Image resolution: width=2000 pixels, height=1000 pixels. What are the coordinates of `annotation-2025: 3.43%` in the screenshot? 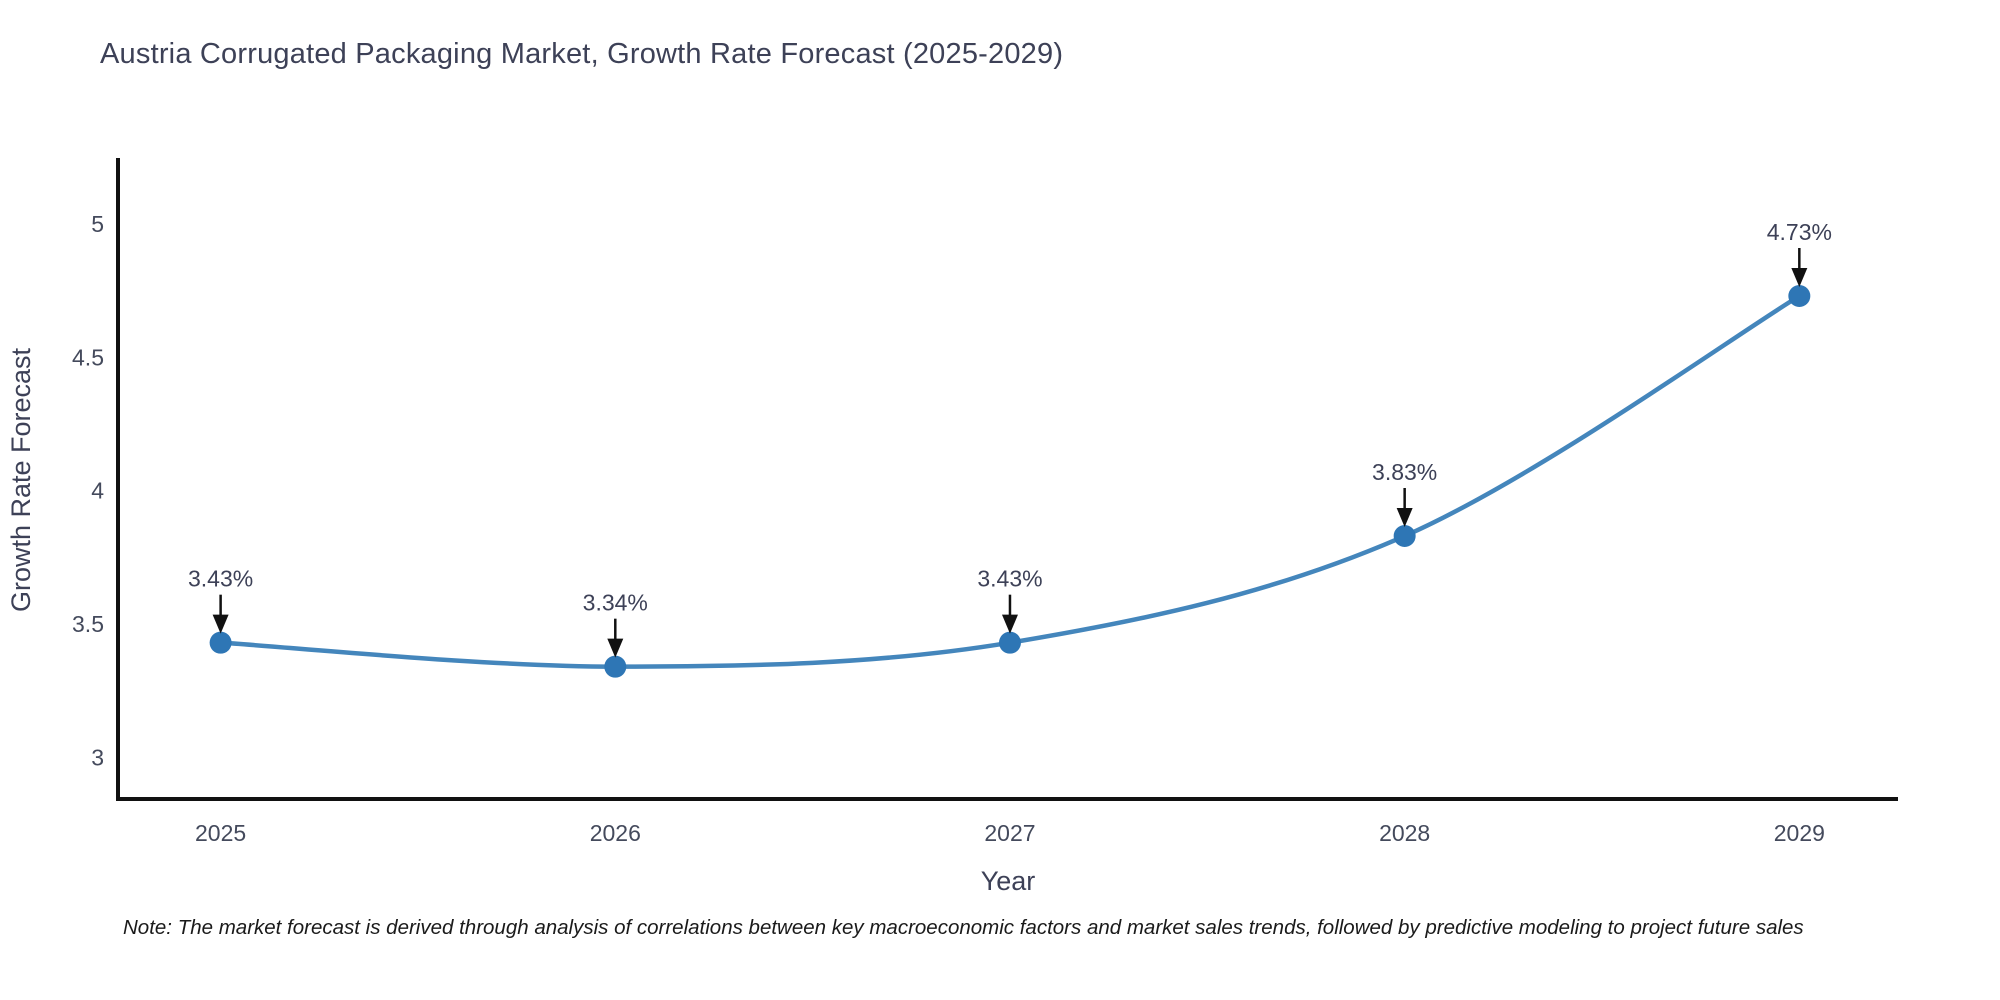 It's located at (220, 600).